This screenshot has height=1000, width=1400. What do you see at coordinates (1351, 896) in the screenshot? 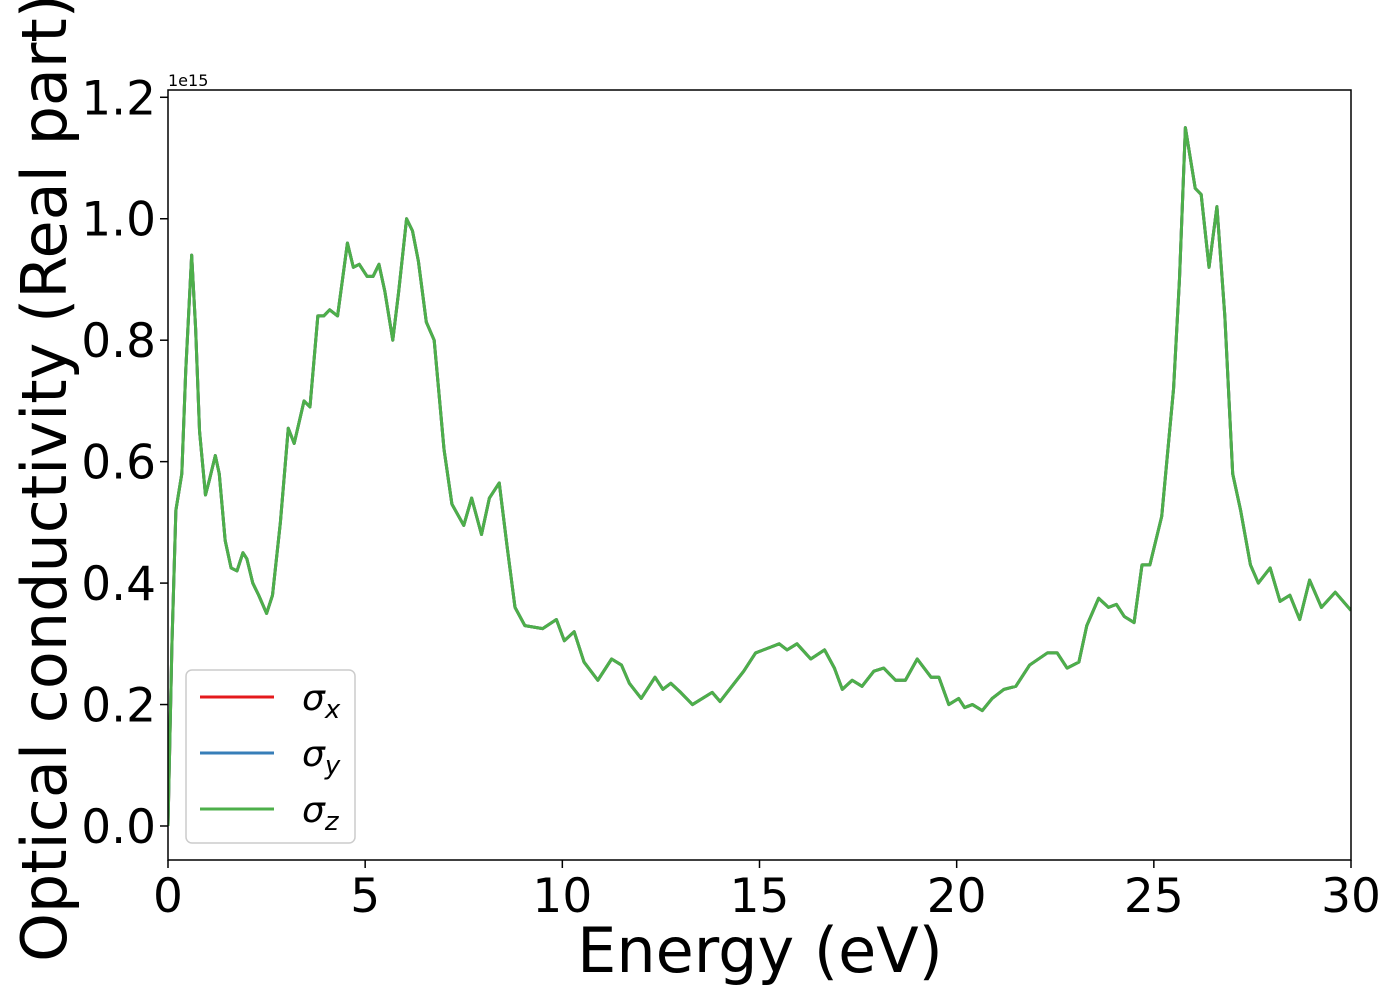
I see `x-tick-label: 30` at bounding box center [1351, 896].